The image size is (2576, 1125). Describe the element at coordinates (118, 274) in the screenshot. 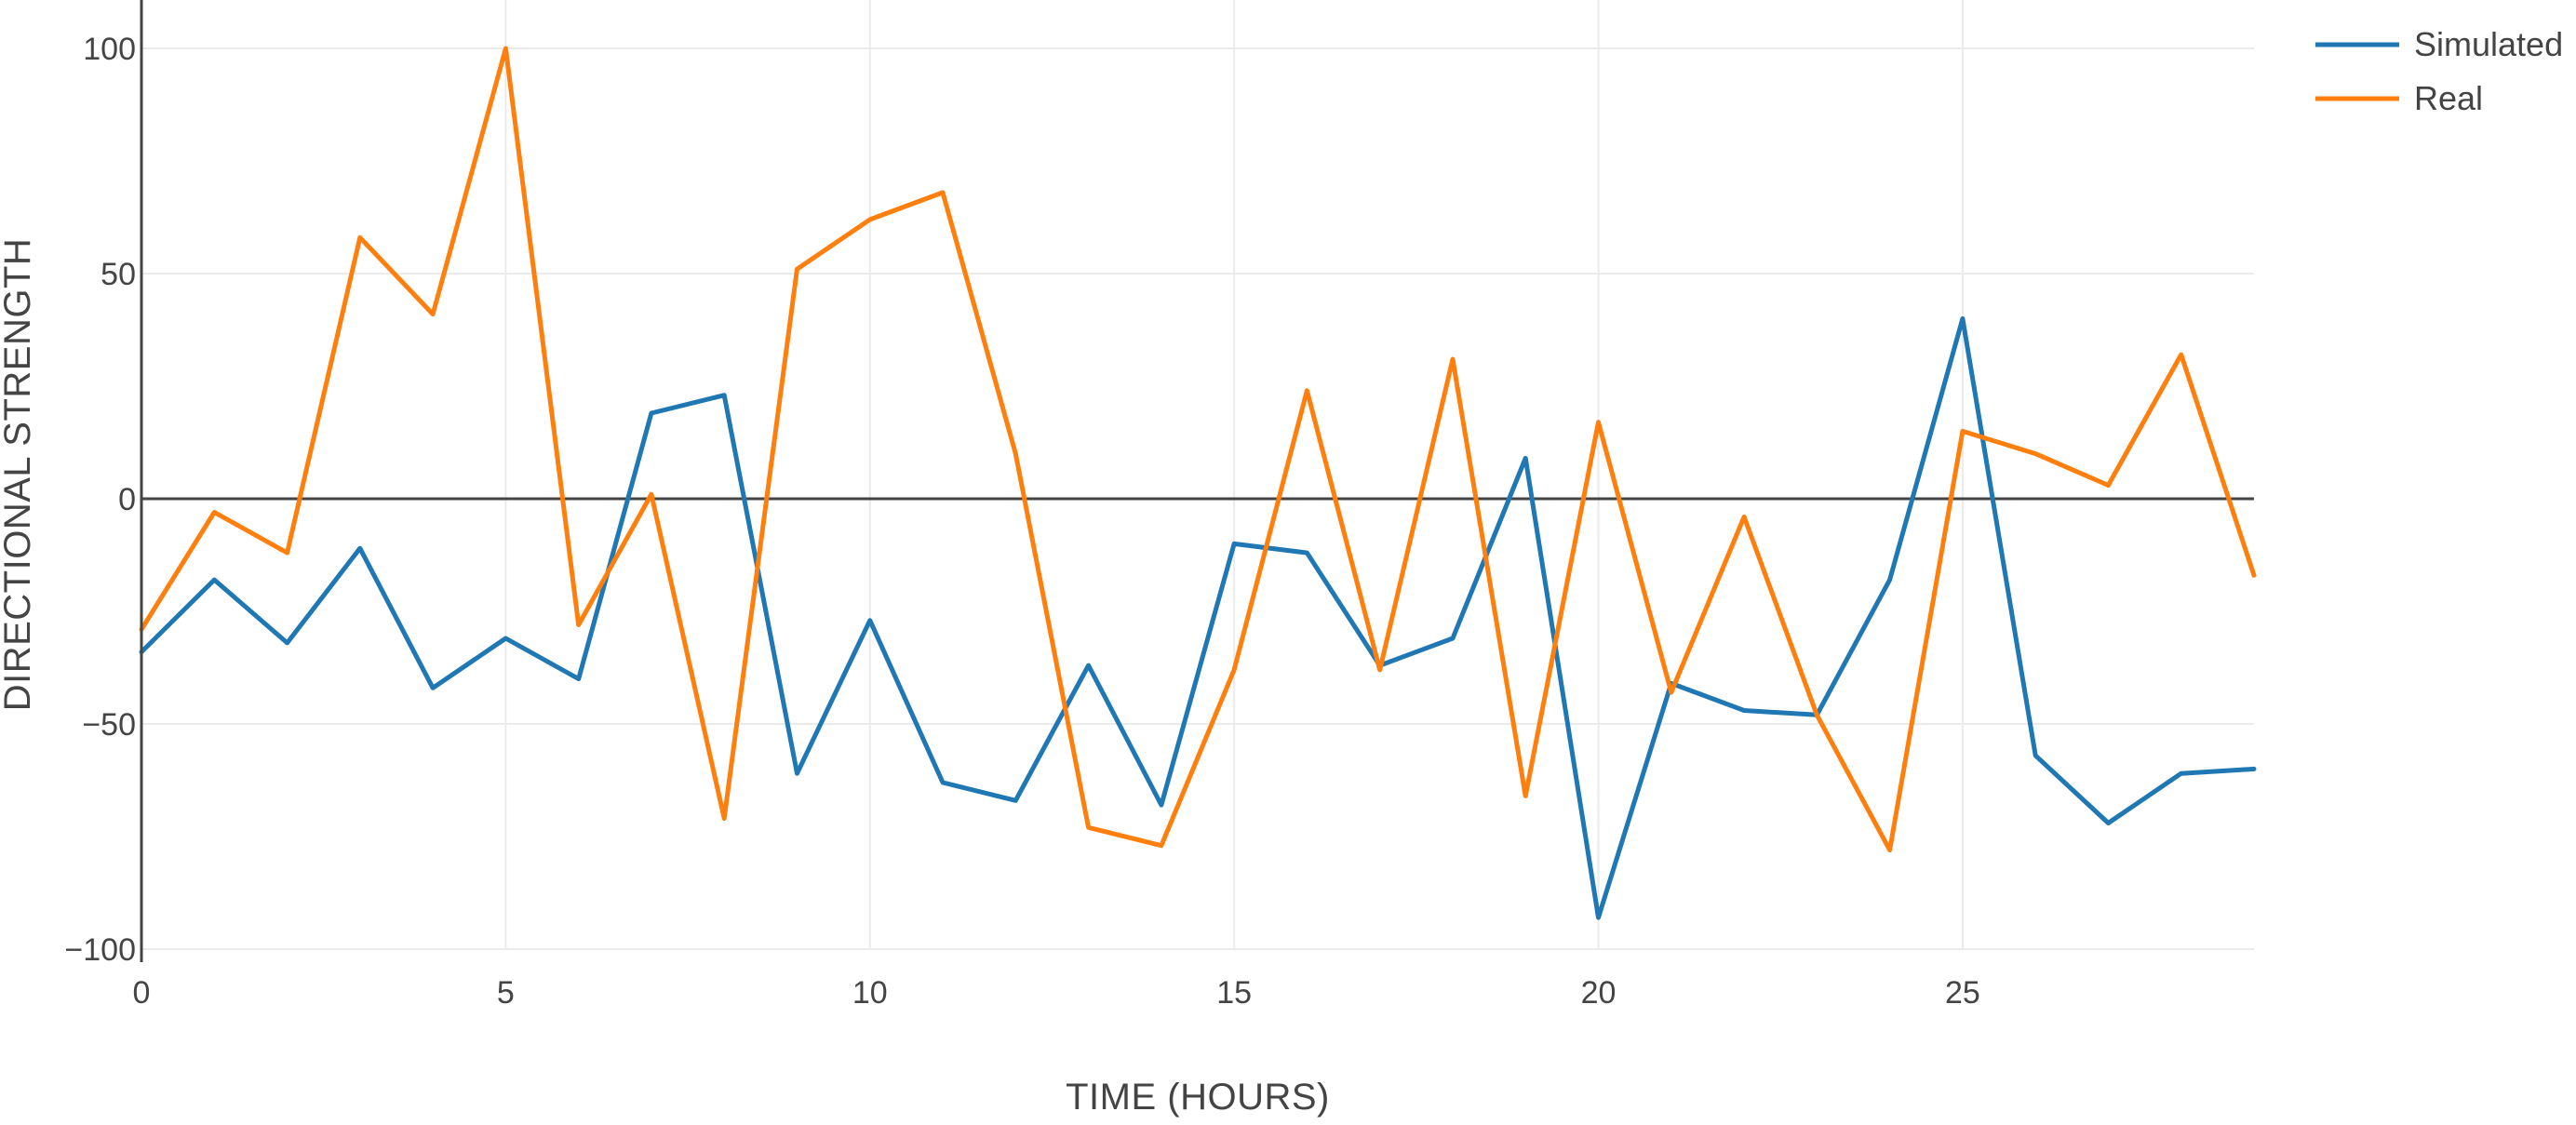

I see `y-tick-label: 50` at that location.